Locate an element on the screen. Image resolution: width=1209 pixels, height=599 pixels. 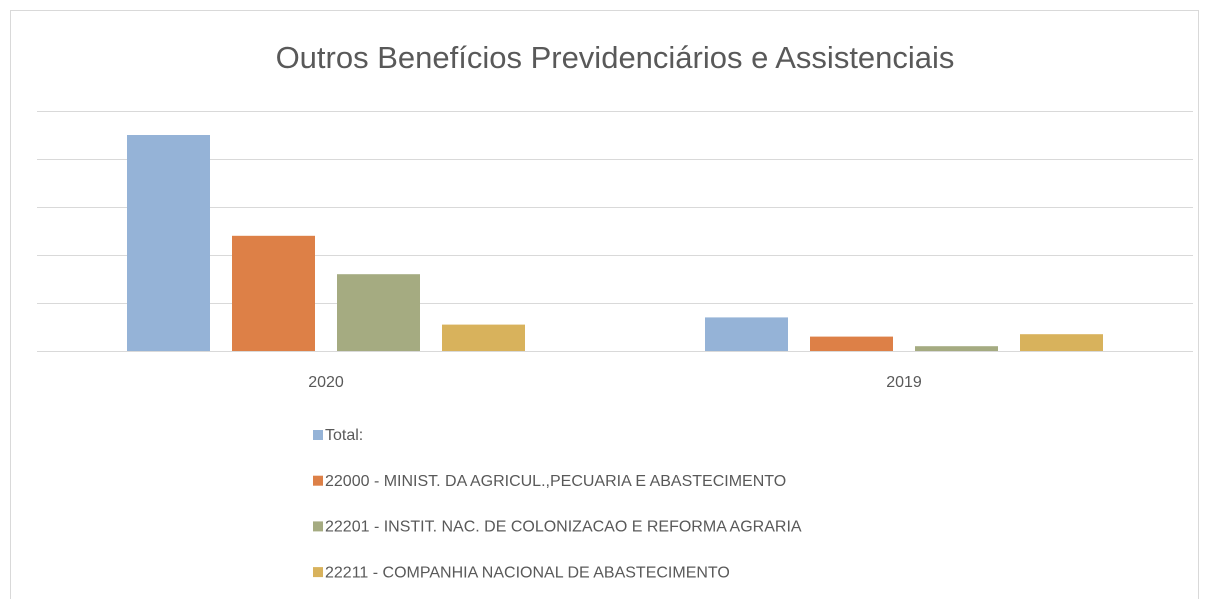
x-tick-label: 2020 is located at coordinates (326, 382).